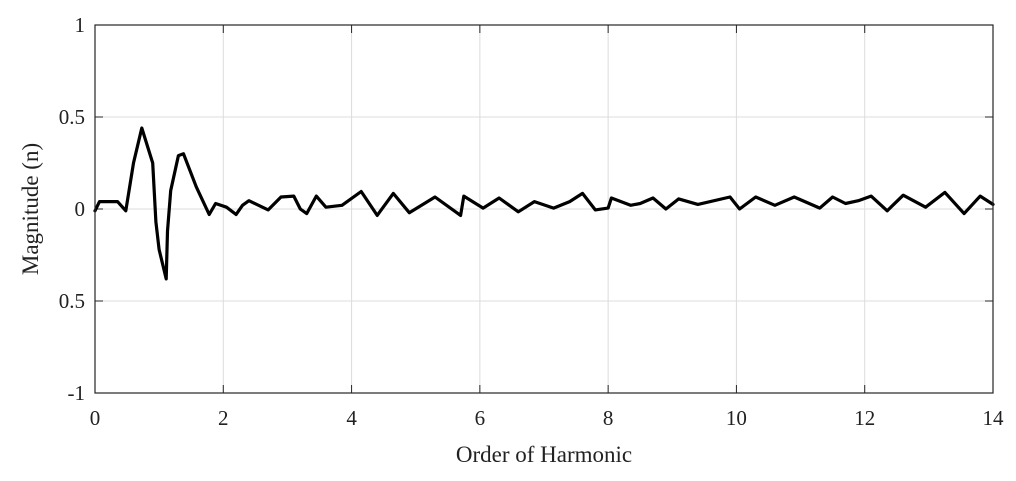 Image resolution: width=1016 pixels, height=481 pixels. Describe the element at coordinates (736, 418) in the screenshot. I see `x-tick-label: 10` at that location.